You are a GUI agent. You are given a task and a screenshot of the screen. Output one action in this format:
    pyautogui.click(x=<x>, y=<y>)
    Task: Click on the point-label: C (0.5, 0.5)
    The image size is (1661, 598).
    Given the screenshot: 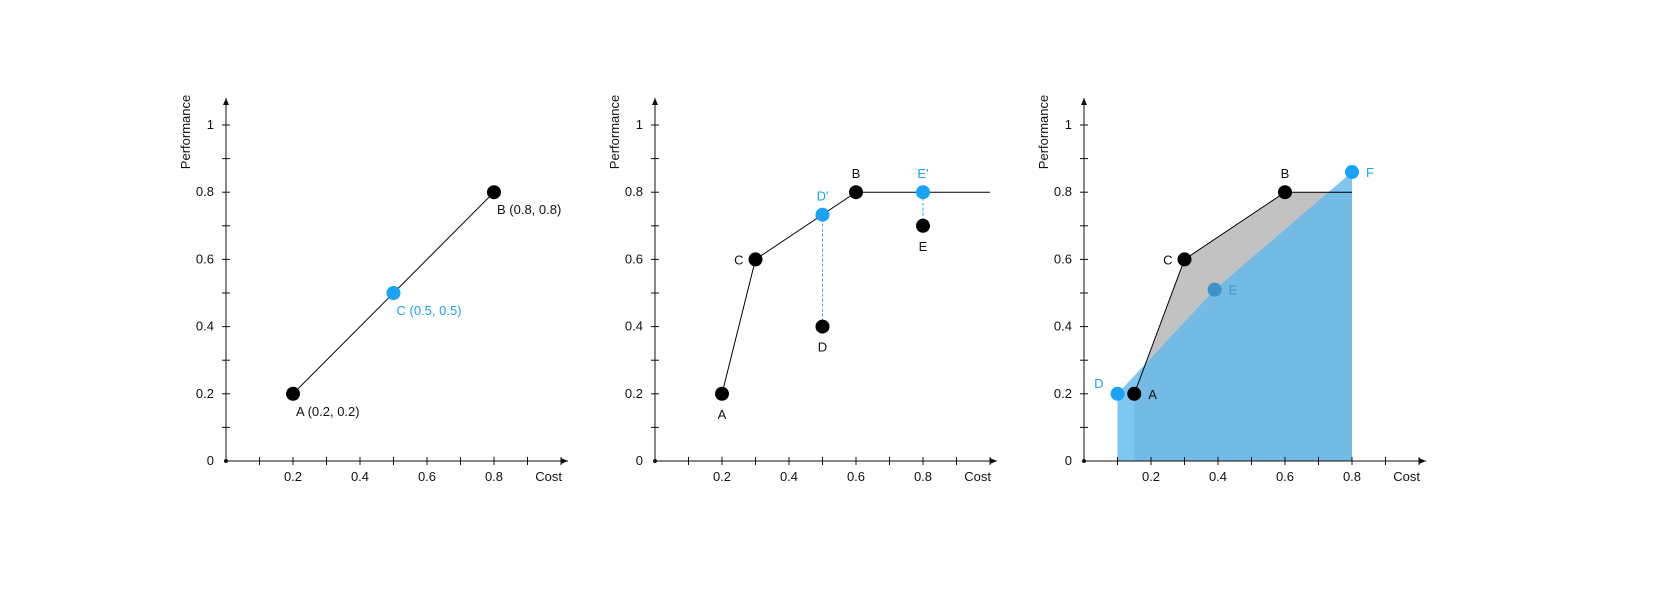 What is the action you would take?
    pyautogui.click(x=429, y=310)
    